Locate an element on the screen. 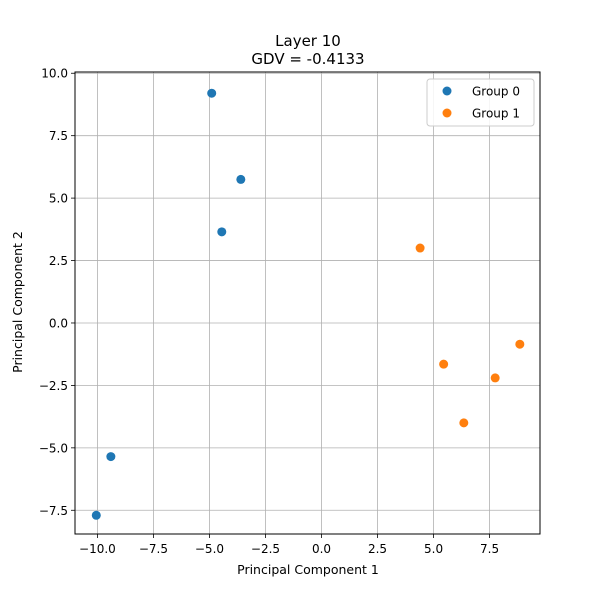  x-tick-label: 5.0 is located at coordinates (433, 549).